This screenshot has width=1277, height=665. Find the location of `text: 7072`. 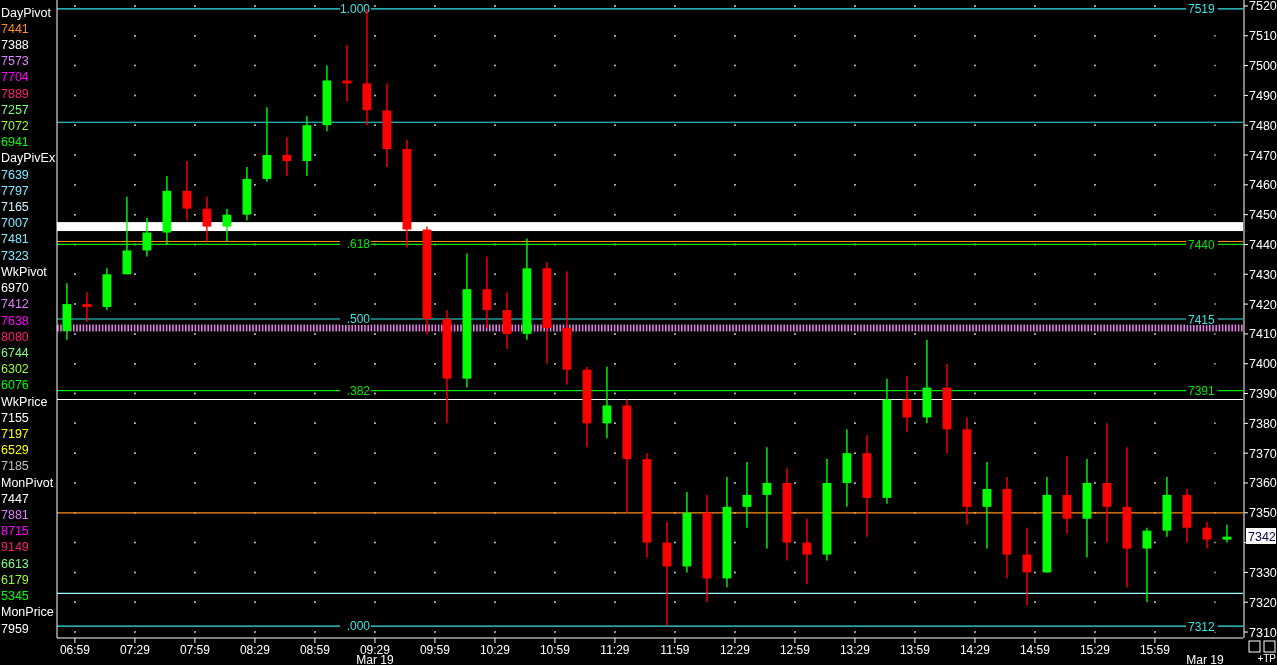

text: 7072 is located at coordinates (15, 125).